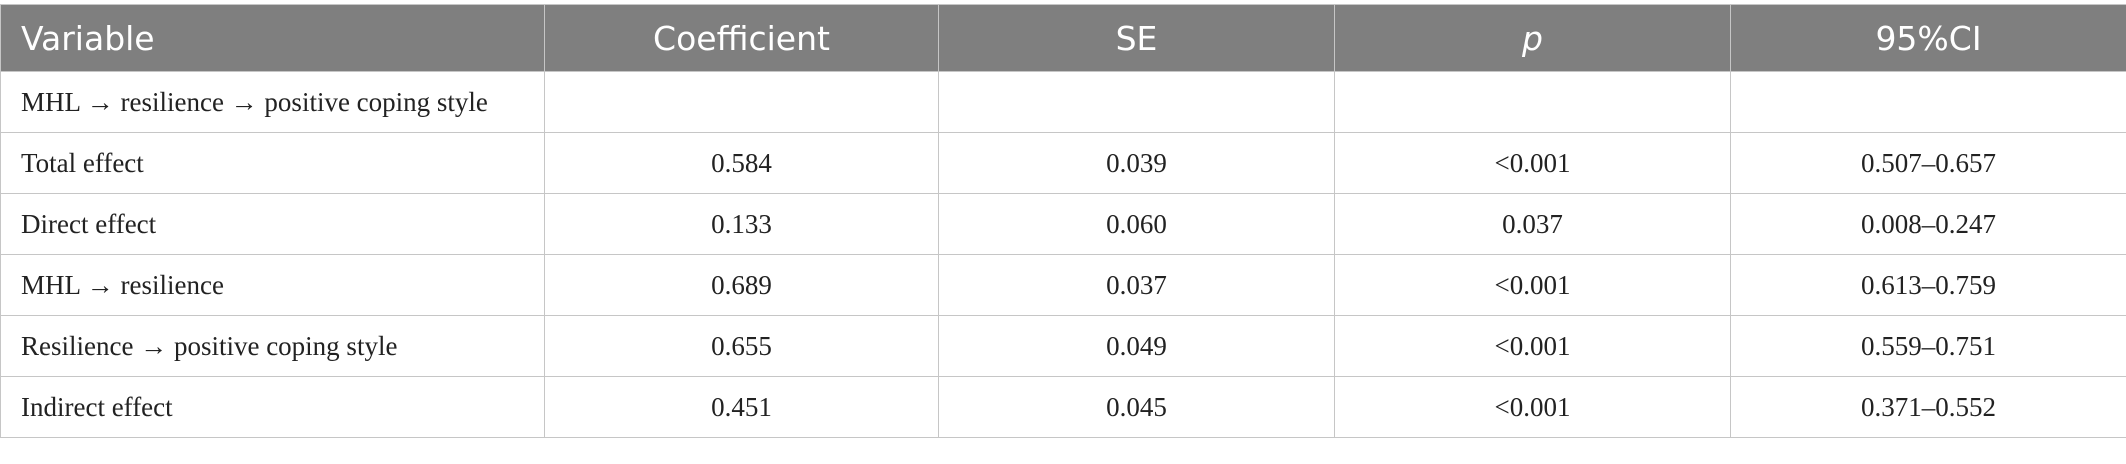 The image size is (2126, 464). What do you see at coordinates (1928, 346) in the screenshot?
I see `table-cell: 0.559–0.751` at bounding box center [1928, 346].